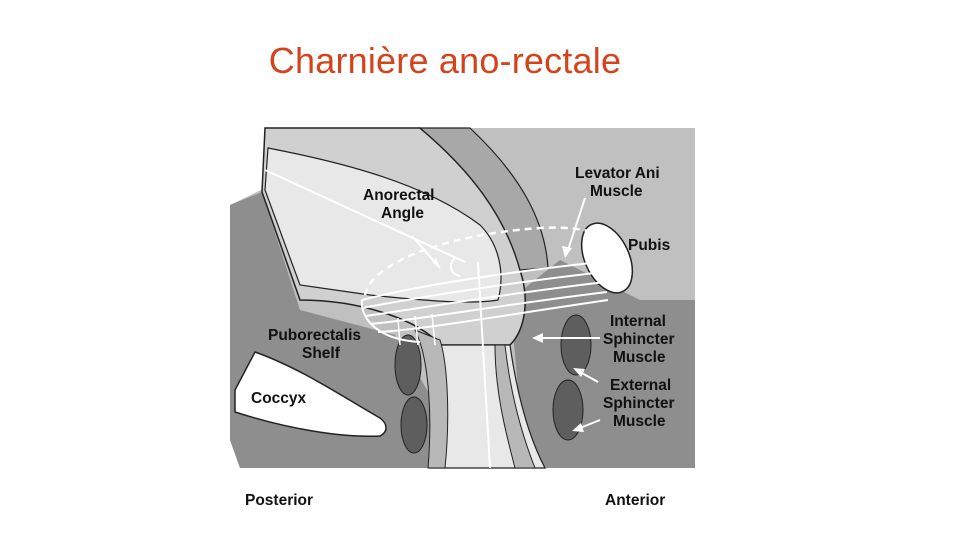 This screenshot has width=960, height=540. What do you see at coordinates (617, 173) in the screenshot?
I see `label-levator-ani-line1: Levator Ani` at bounding box center [617, 173].